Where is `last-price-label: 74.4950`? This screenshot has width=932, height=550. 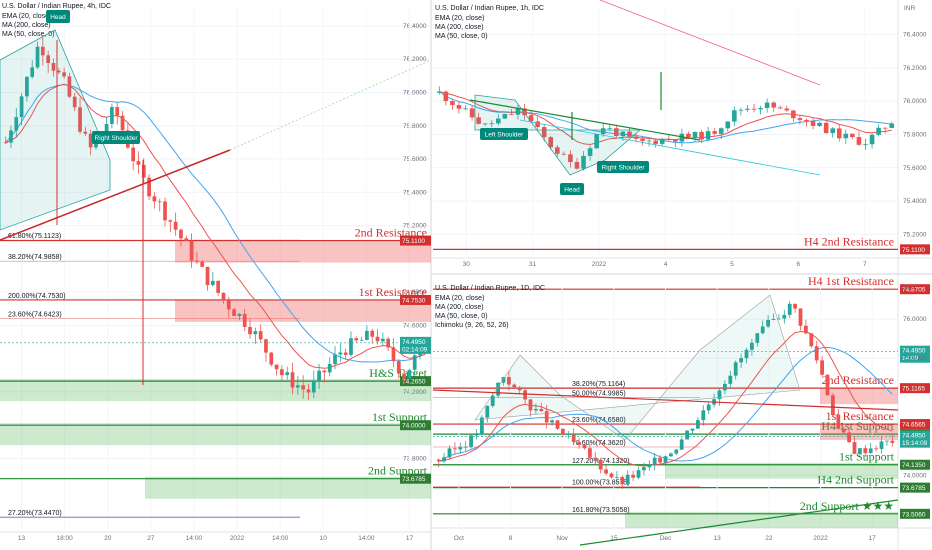 last-price-label: 74.4950 is located at coordinates (914, 351).